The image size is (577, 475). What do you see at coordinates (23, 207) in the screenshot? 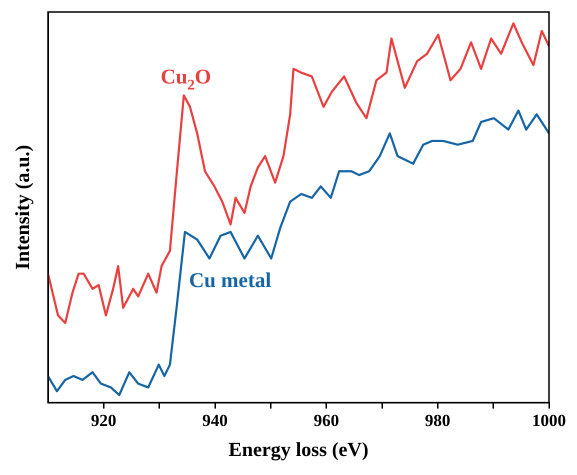
I see `y-axis-title: Intensity (a.u.)` at bounding box center [23, 207].